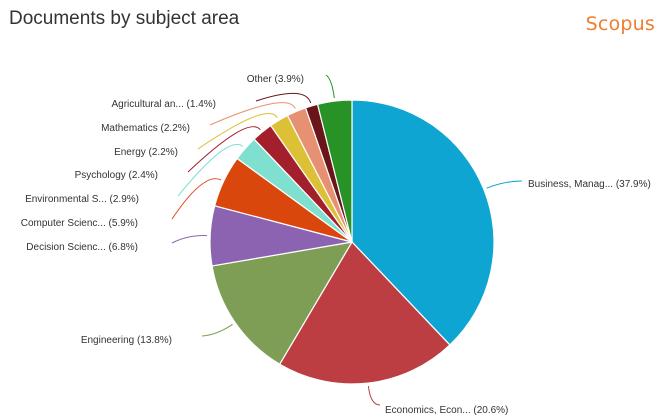 This screenshot has width=665, height=419. I want to click on slice-label: Economics, Econ... (20.6%), so click(446, 410).